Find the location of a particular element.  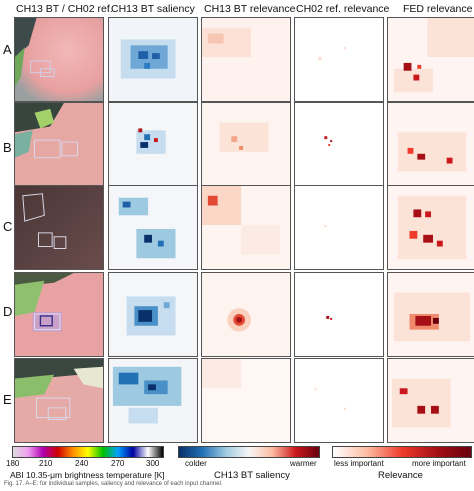

saliency-map-c is located at coordinates (153, 227).